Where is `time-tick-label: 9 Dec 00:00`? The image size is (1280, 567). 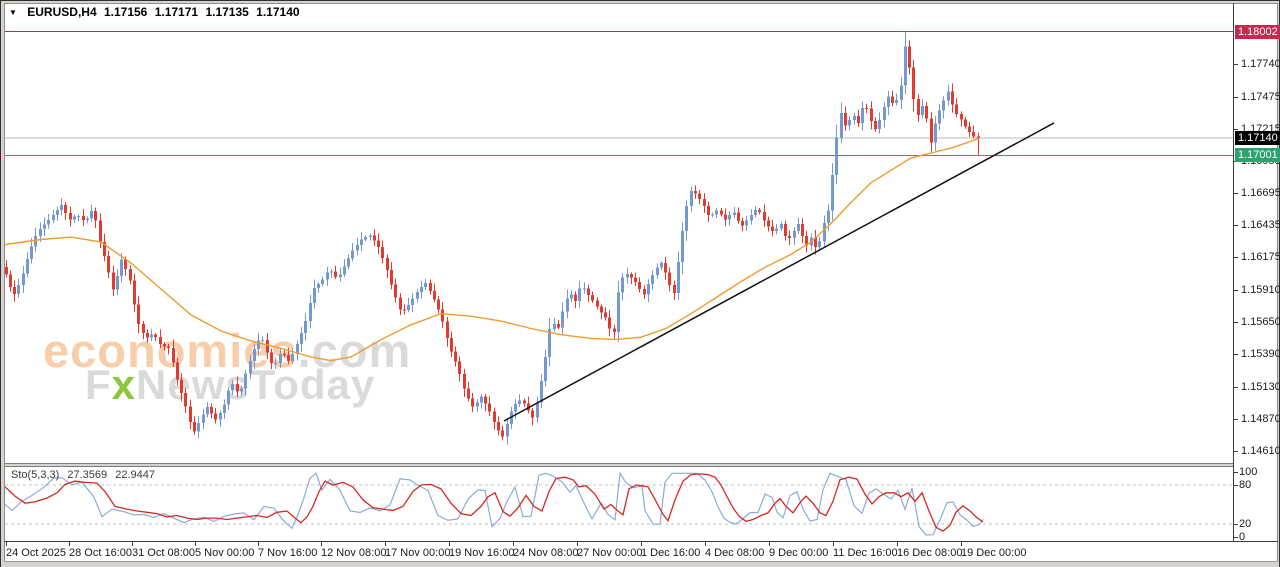
time-tick-label: 9 Dec 00:00 is located at coordinates (799, 553).